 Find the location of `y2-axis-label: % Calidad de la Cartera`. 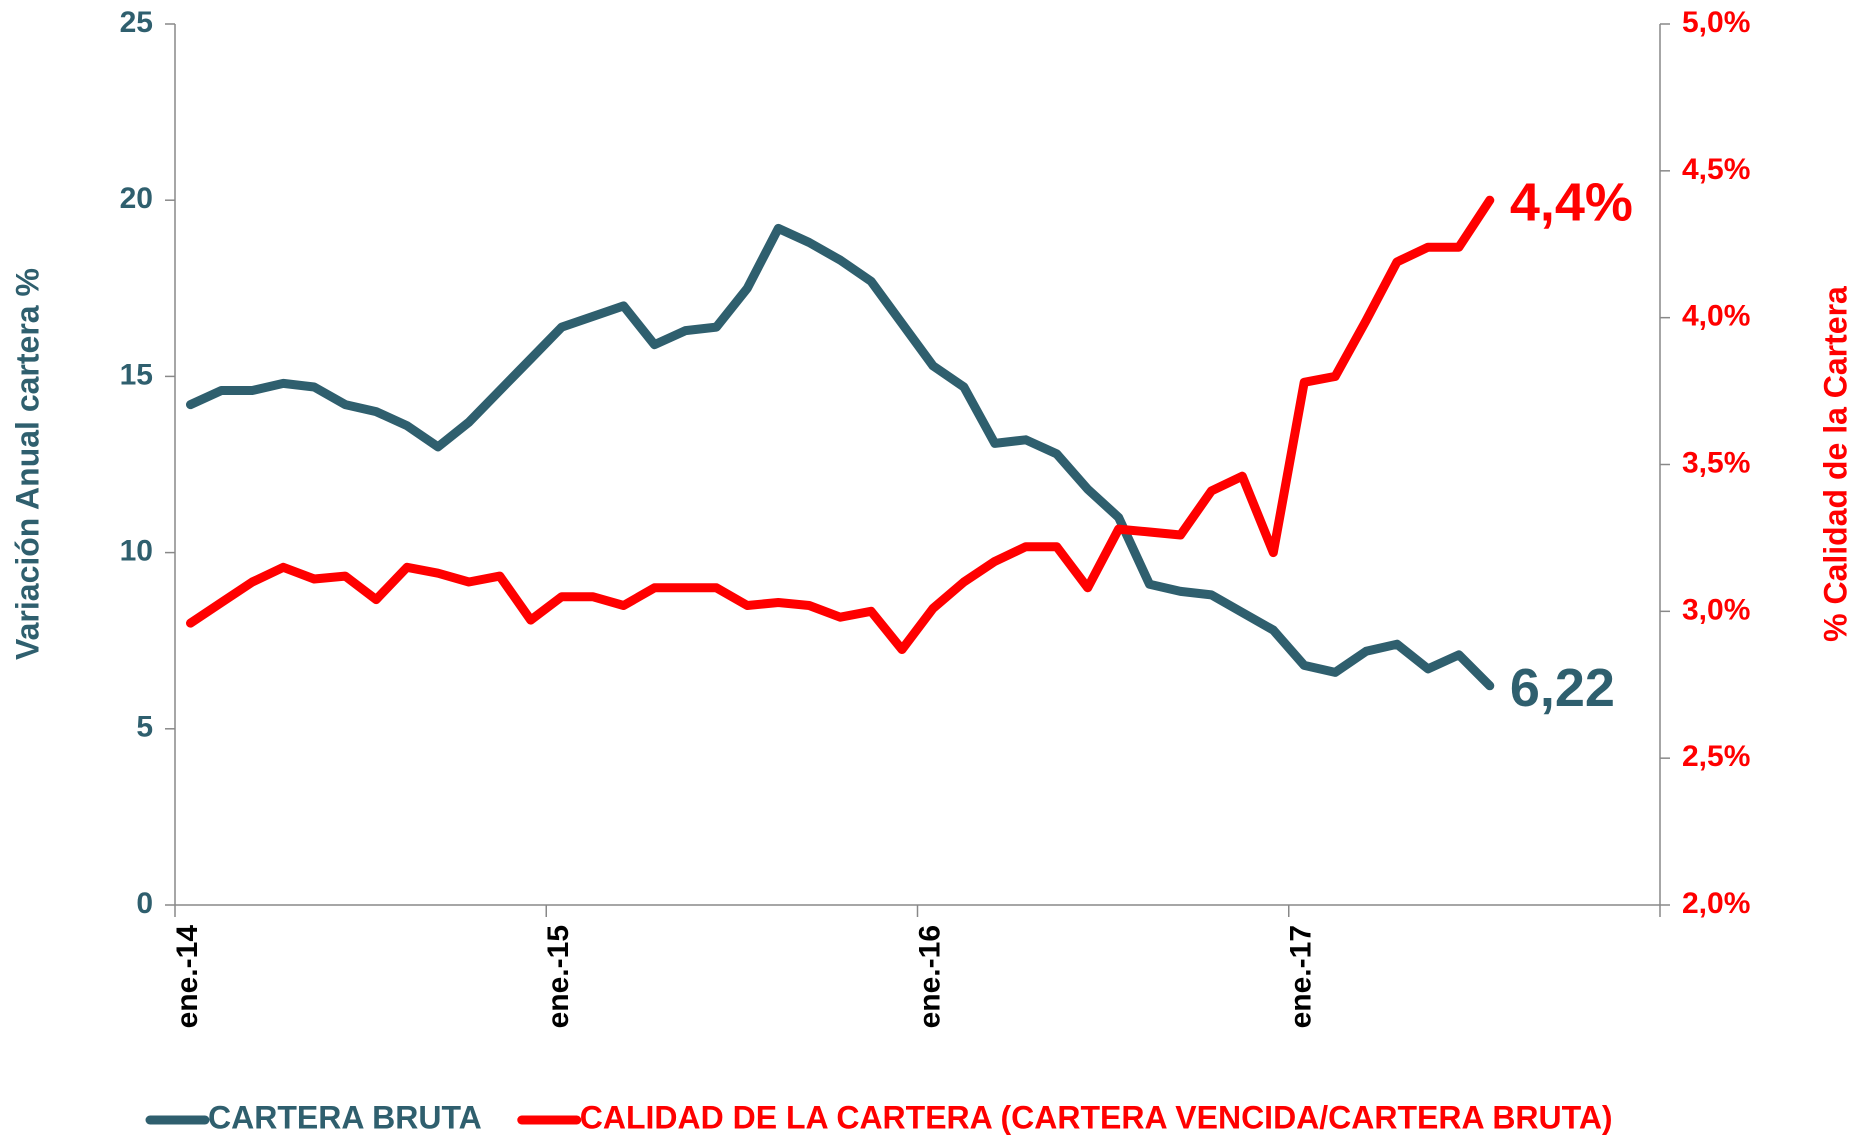

y2-axis-label: % Calidad de la Cartera is located at coordinates (1835, 464).